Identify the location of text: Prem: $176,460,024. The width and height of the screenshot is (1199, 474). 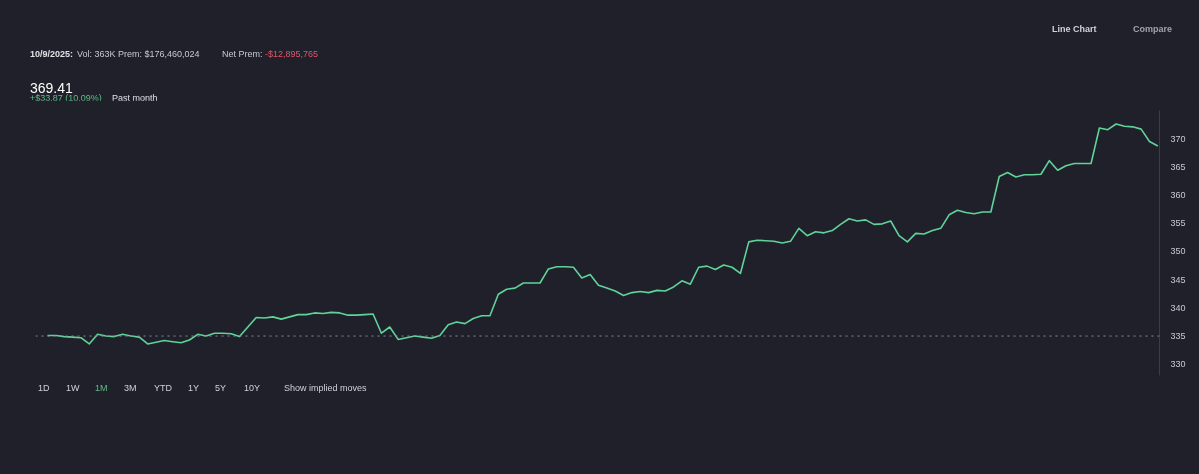
(159, 54).